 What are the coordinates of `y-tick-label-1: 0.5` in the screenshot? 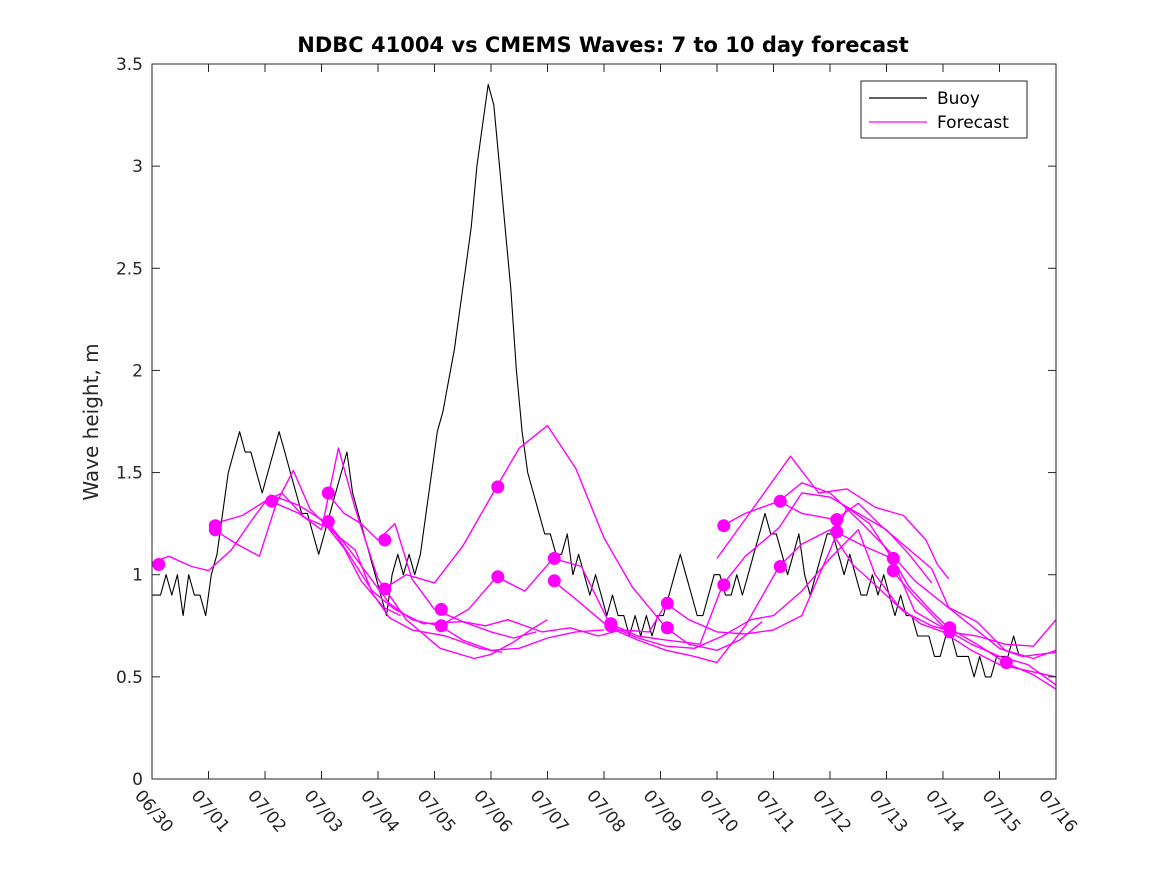 It's located at (129, 678).